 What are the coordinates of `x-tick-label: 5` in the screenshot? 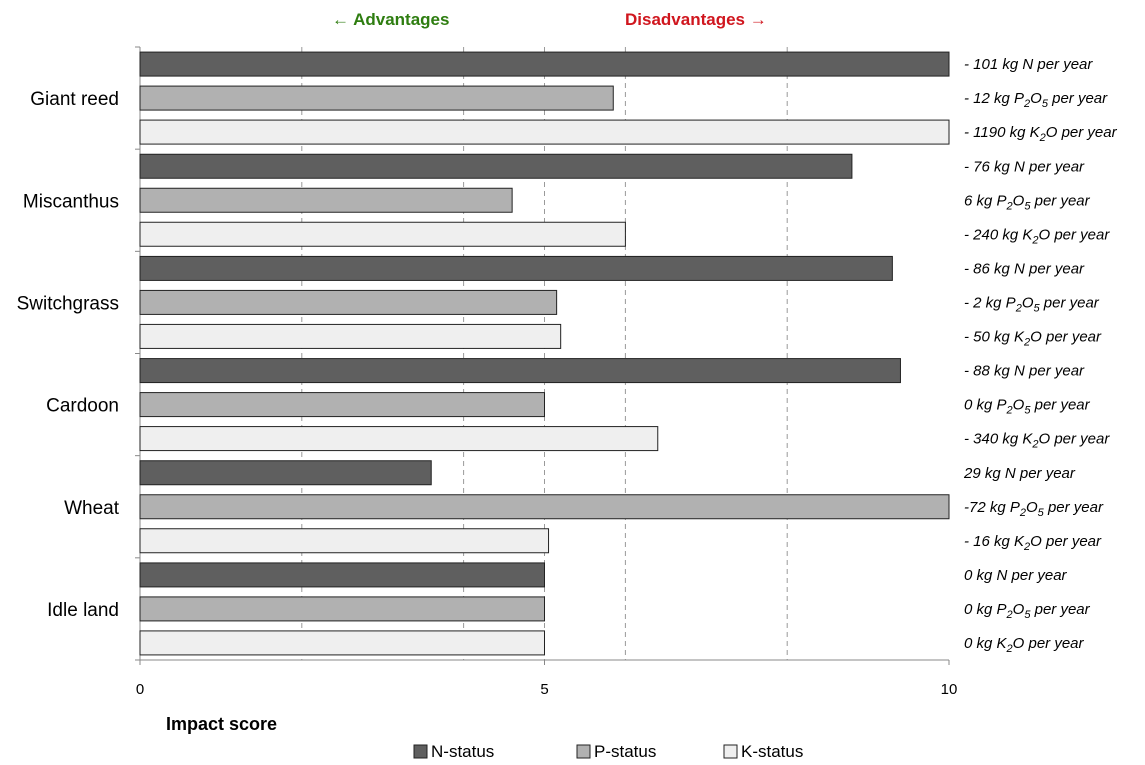 It's located at (544, 689).